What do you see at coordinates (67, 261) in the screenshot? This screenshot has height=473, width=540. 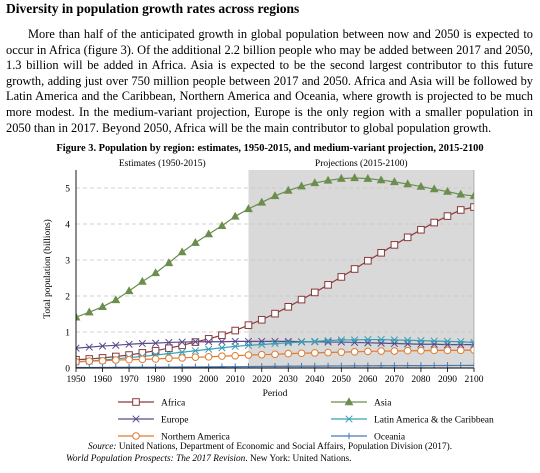 I see `y-tick-label: 3` at bounding box center [67, 261].